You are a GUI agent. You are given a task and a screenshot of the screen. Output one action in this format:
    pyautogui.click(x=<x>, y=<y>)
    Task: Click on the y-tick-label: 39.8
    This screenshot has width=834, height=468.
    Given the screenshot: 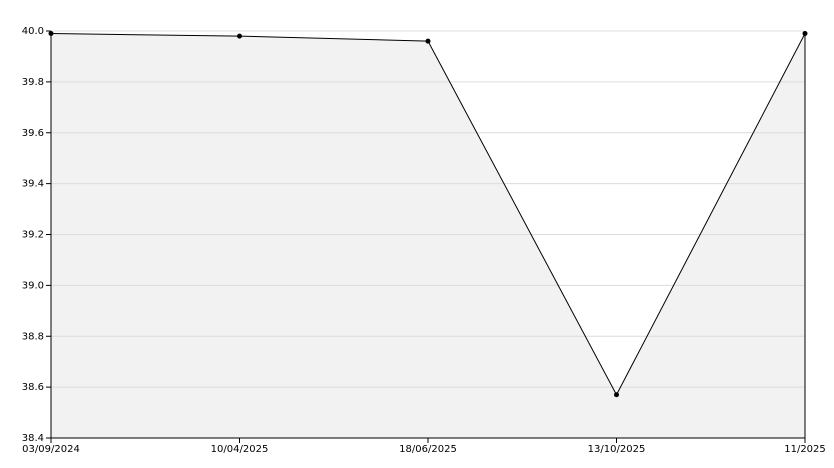 What is the action you would take?
    pyautogui.click(x=33, y=82)
    